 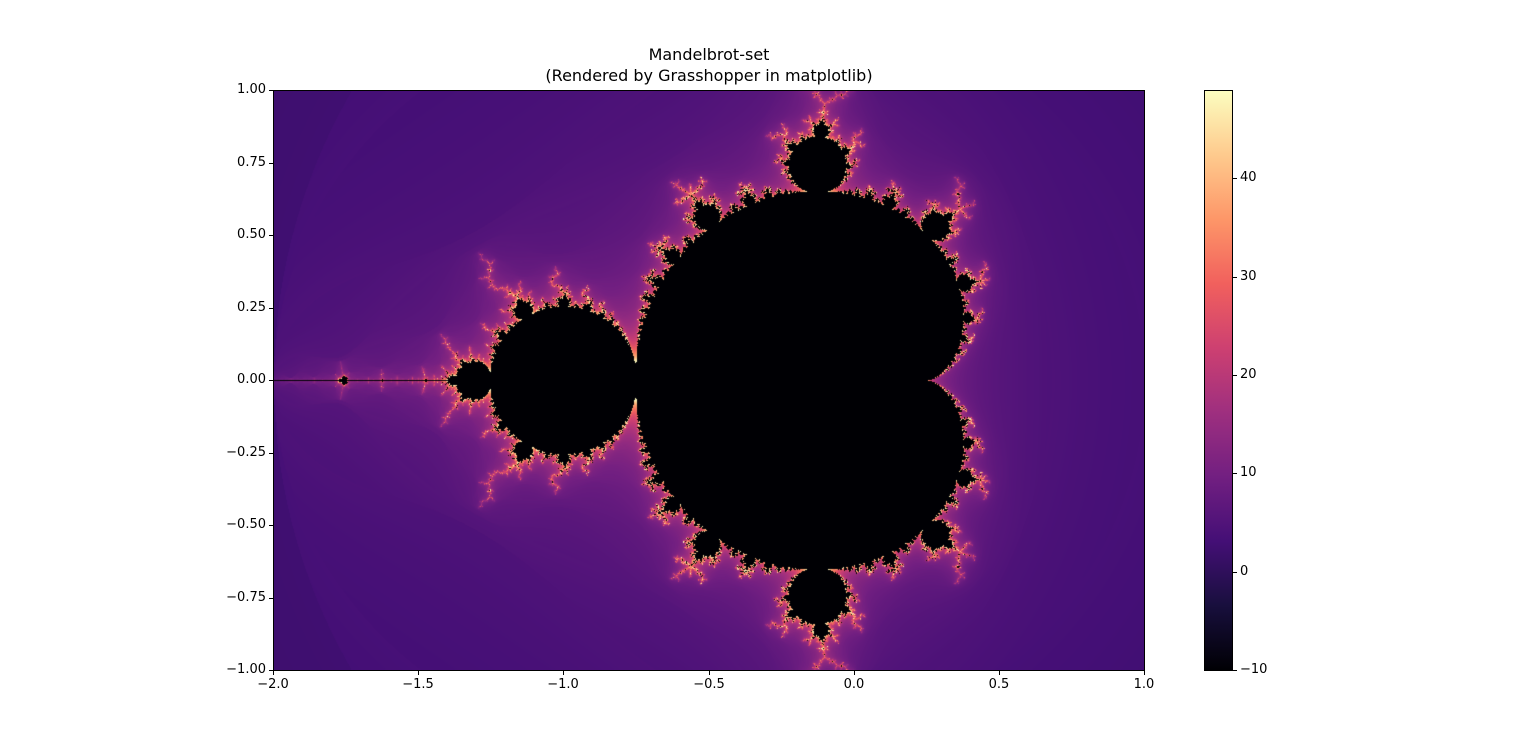 What do you see at coordinates (999, 684) in the screenshot?
I see `x-tick-label: 0.5` at bounding box center [999, 684].